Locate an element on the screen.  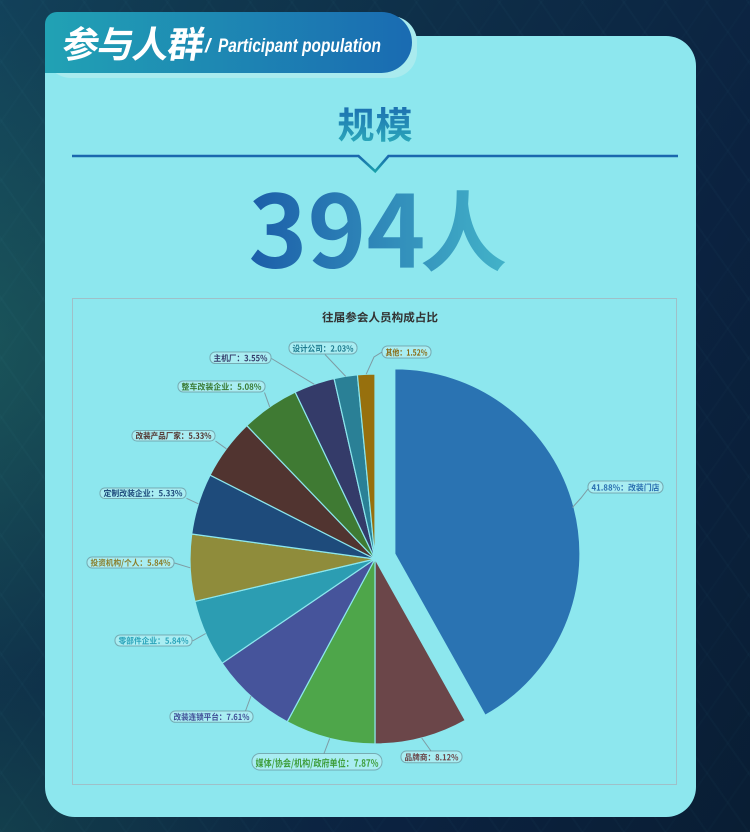
svg-text: Participant population is located at coordinates (299, 46).